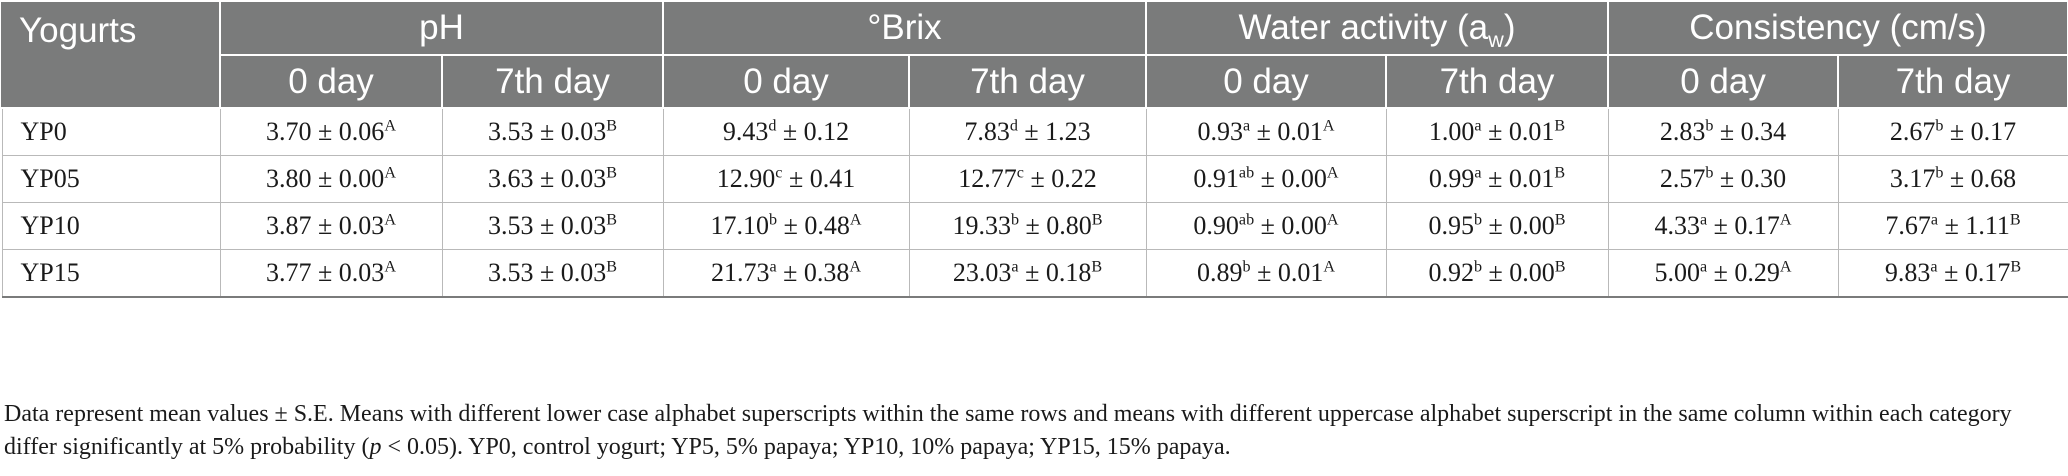 The image size is (2068, 476). I want to click on cell-value: 2.67, so click(1912, 131).